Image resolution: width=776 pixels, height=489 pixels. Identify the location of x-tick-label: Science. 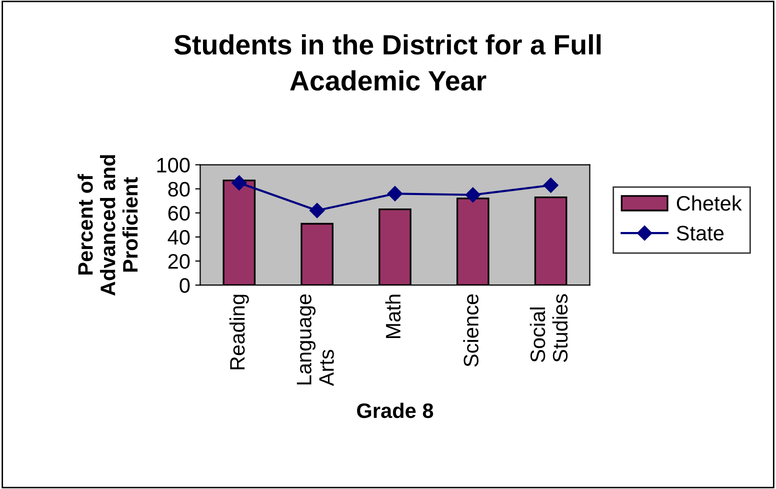
(470, 330).